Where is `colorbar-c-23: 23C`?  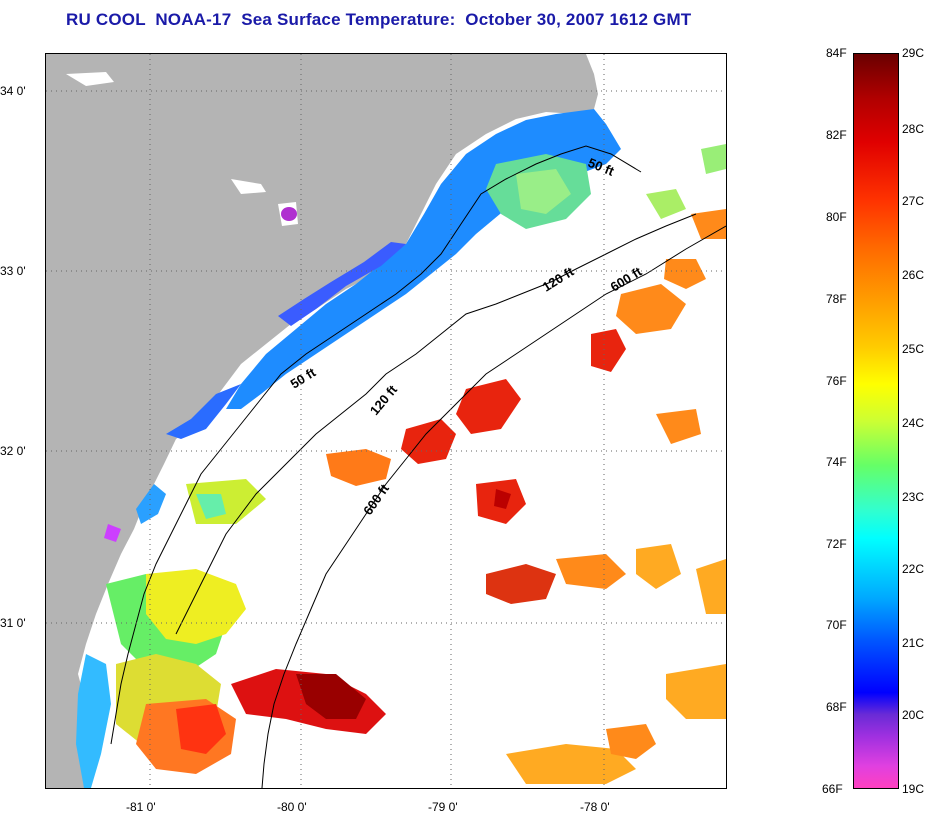
colorbar-c-23: 23C is located at coordinates (913, 497).